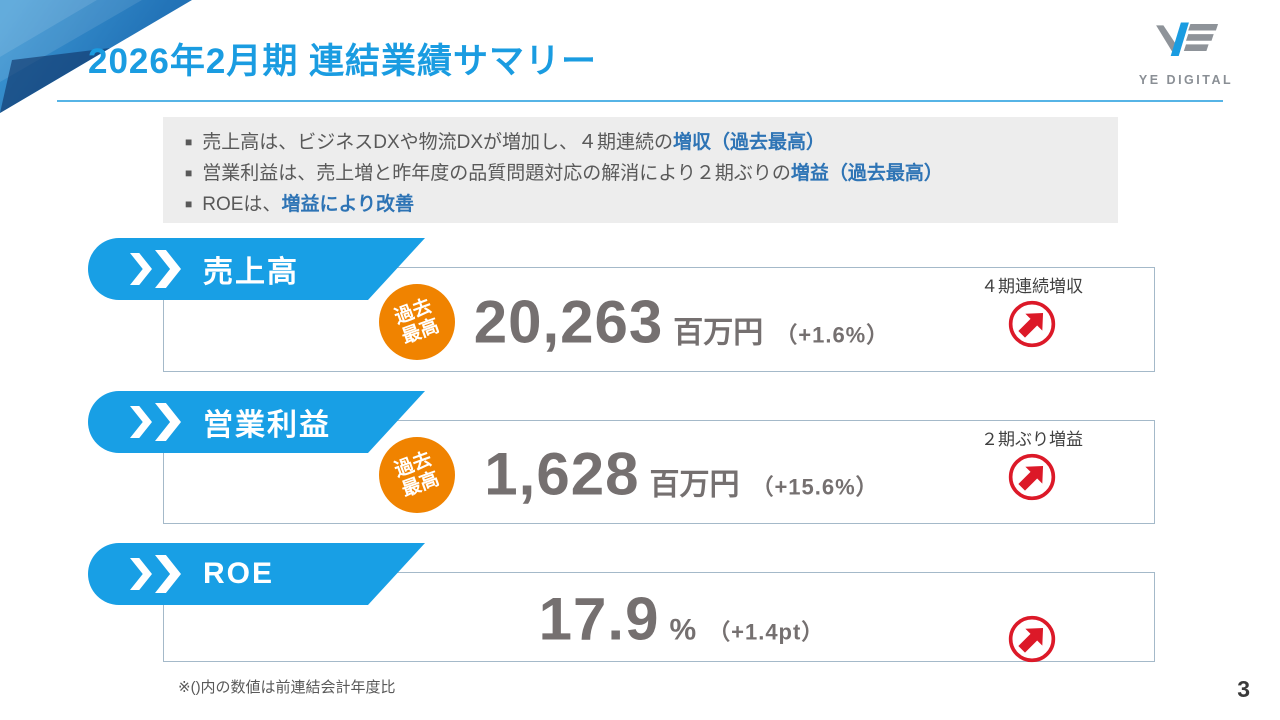 The height and width of the screenshot is (720, 1280). I want to click on kpi-trend-label: ２期ぶり増益, so click(1032, 439).